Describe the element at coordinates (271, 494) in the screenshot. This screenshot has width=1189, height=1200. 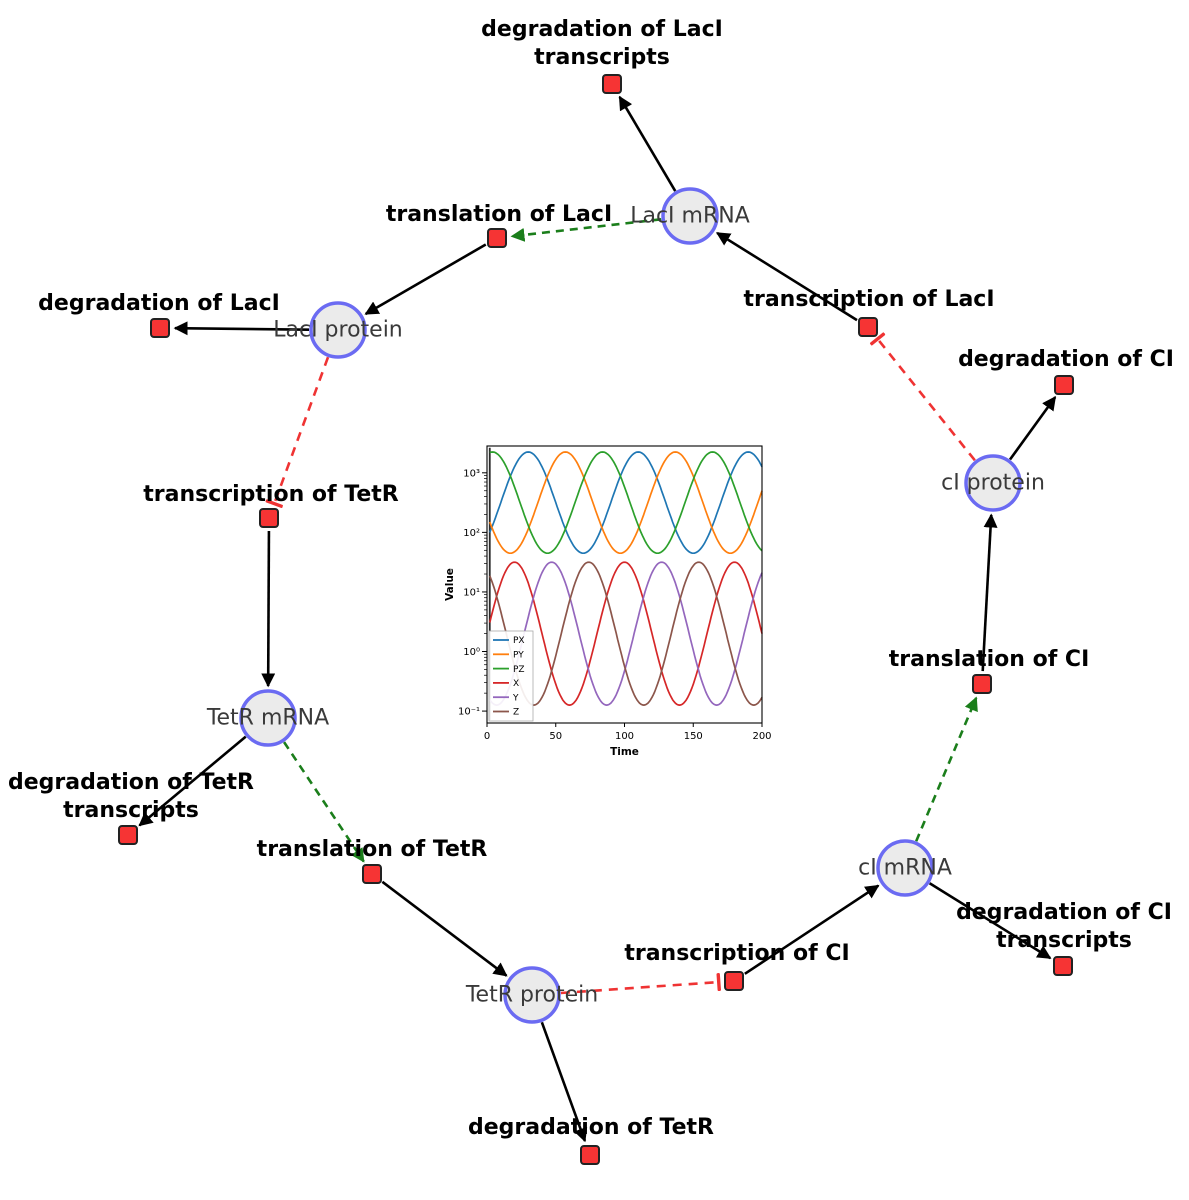
I see `reaction-label-transcription-tetr: transcription of TetR` at that location.